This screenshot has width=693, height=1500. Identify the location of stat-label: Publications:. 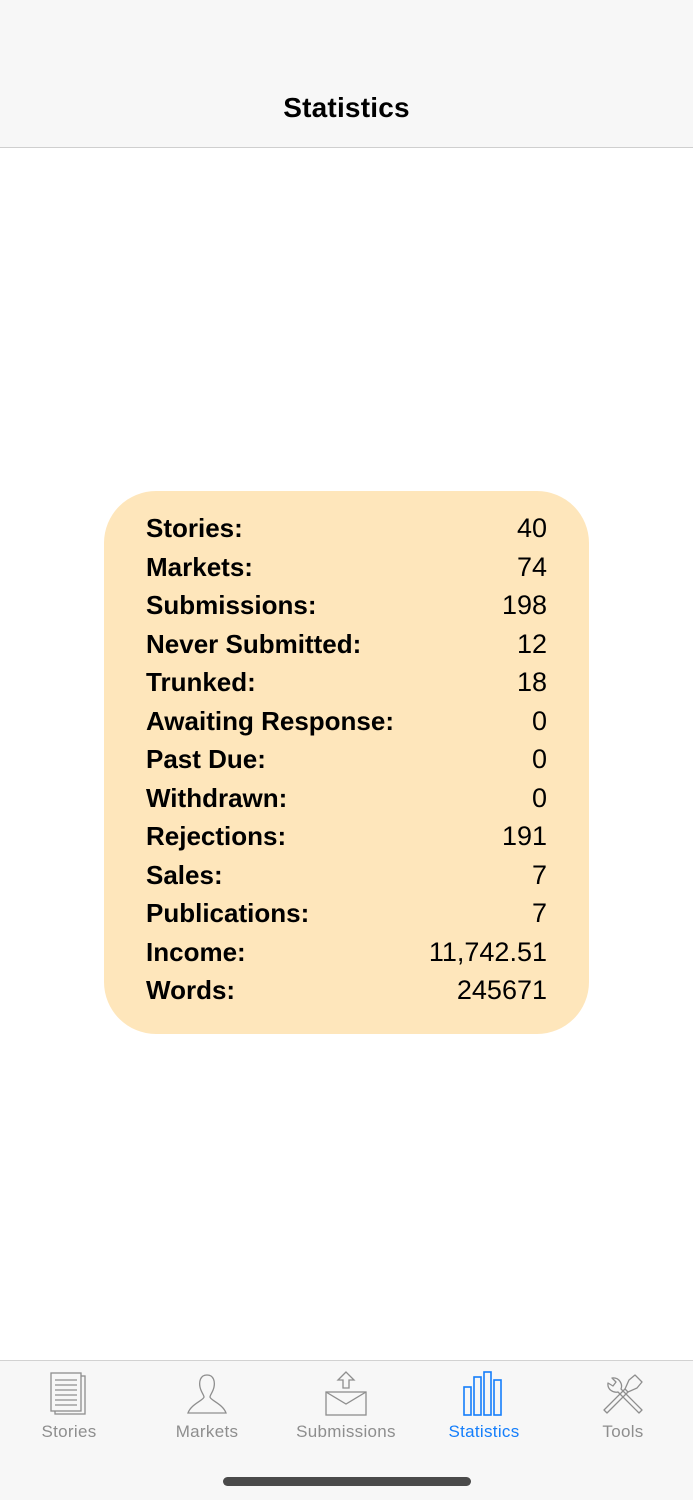
(228, 913).